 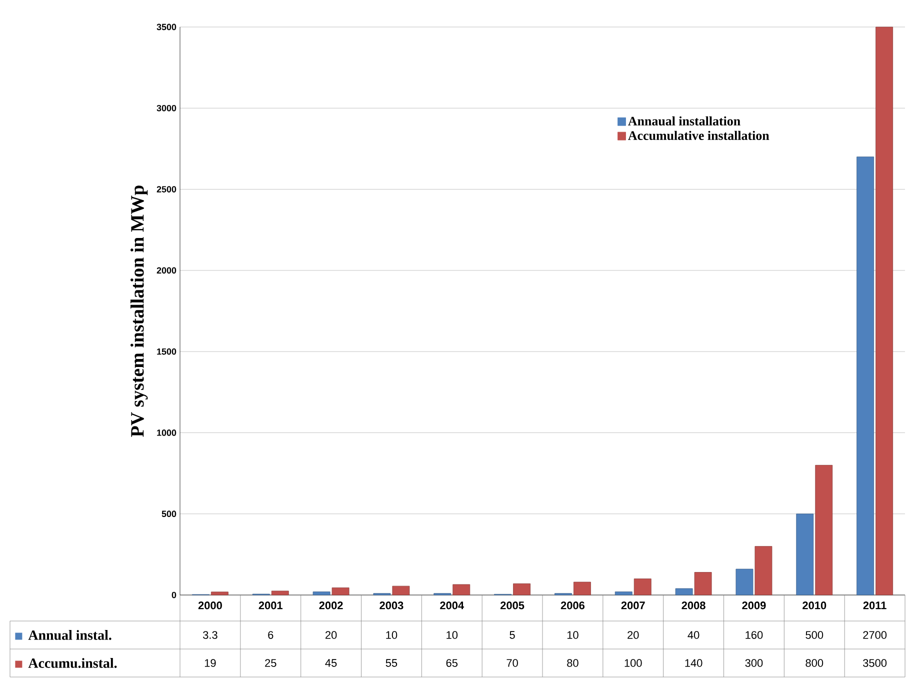 I want to click on legend-label: Accumulative installation, so click(x=699, y=135).